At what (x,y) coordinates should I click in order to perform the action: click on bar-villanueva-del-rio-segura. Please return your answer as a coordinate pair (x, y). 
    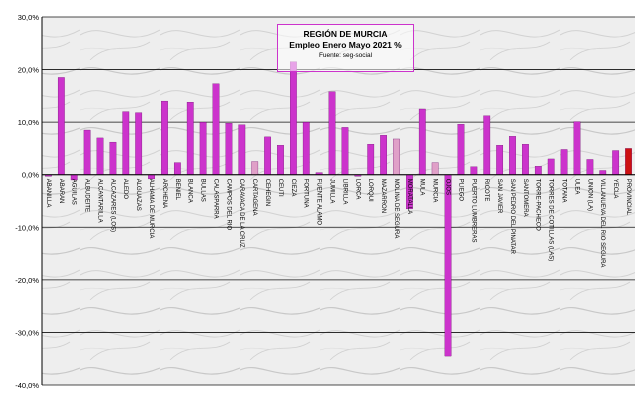
    Looking at the image, I should click on (603, 172).